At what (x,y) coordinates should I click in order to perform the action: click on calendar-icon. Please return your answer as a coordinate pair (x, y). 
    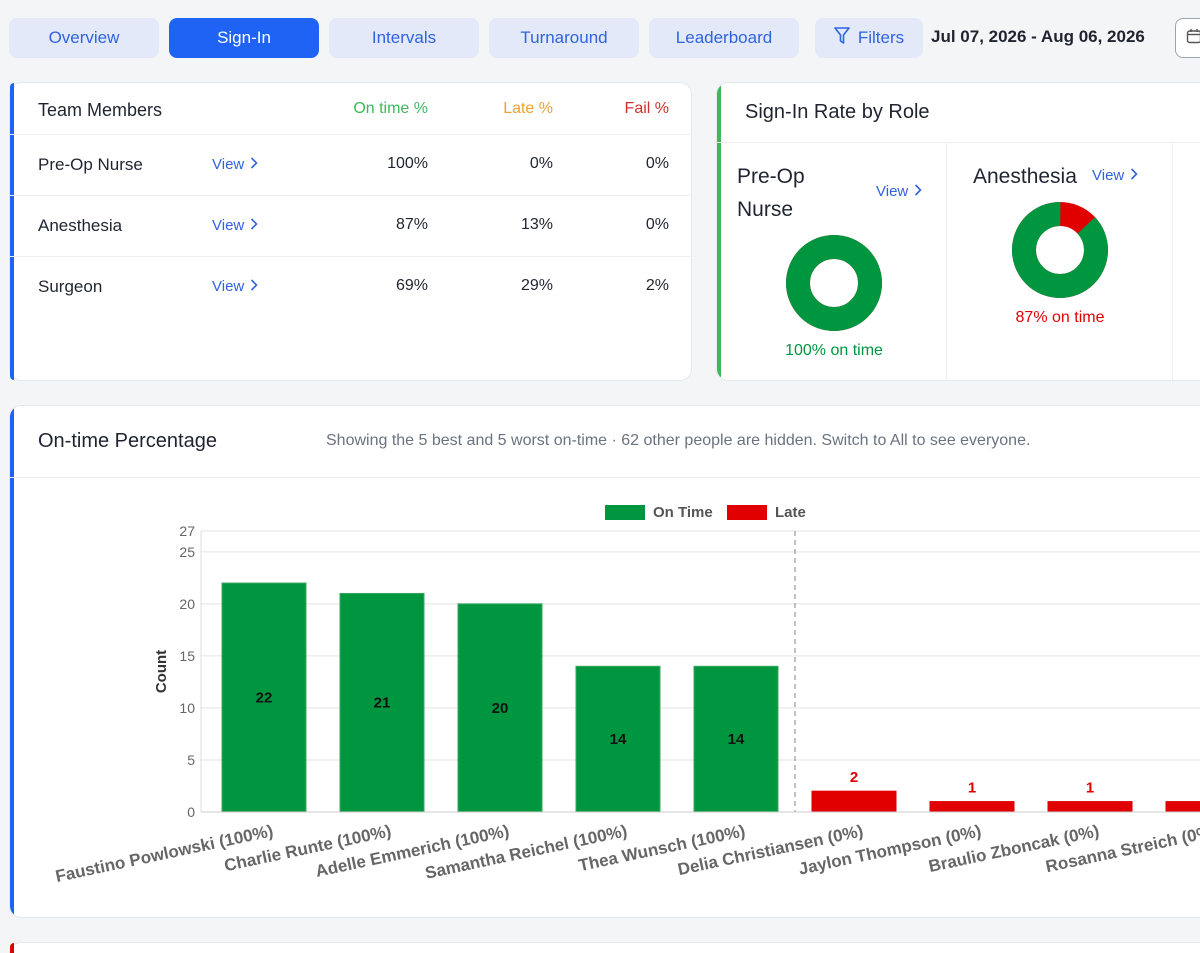
    Looking at the image, I should click on (1193, 38).